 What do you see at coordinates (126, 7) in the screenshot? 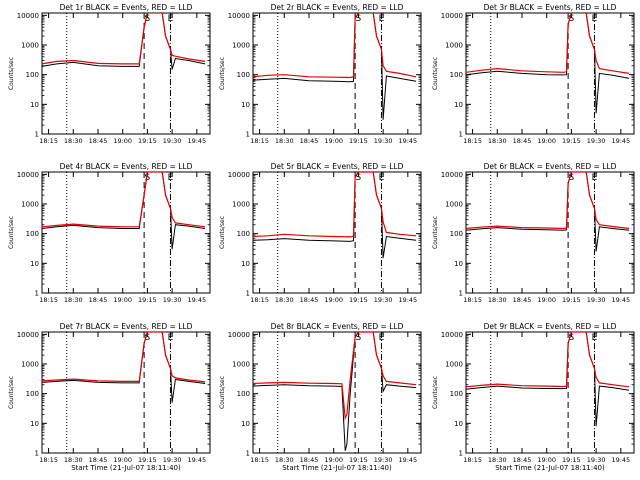
I see `panel-title: Det 1r BLACK = Events, RED = LLD` at bounding box center [126, 7].